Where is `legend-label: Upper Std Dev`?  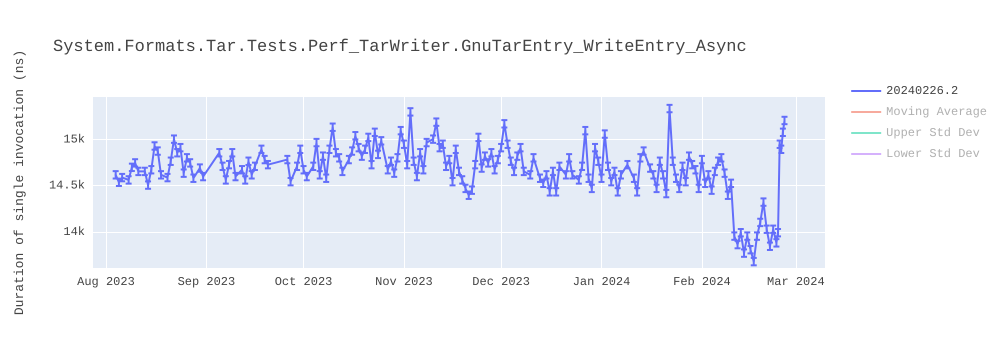
legend-label: Upper Std Dev is located at coordinates (933, 133).